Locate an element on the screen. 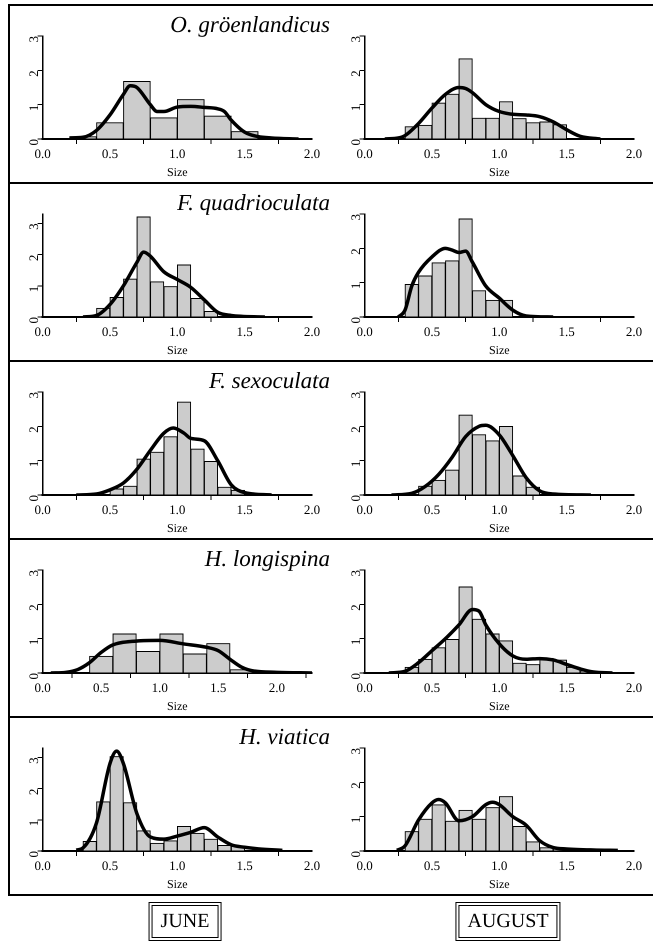 This screenshot has width=653, height=949. text: AUGUST is located at coordinates (508, 921).